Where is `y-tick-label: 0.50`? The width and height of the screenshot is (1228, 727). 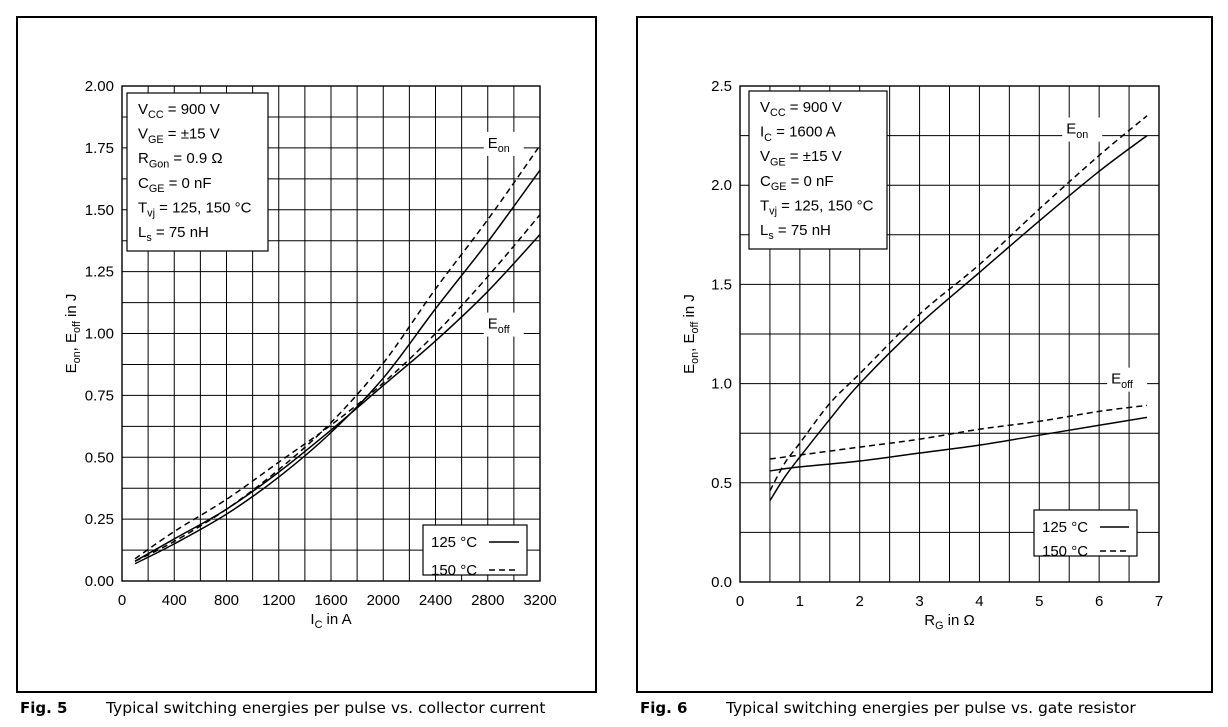
y-tick-label: 0.50 is located at coordinates (99, 457).